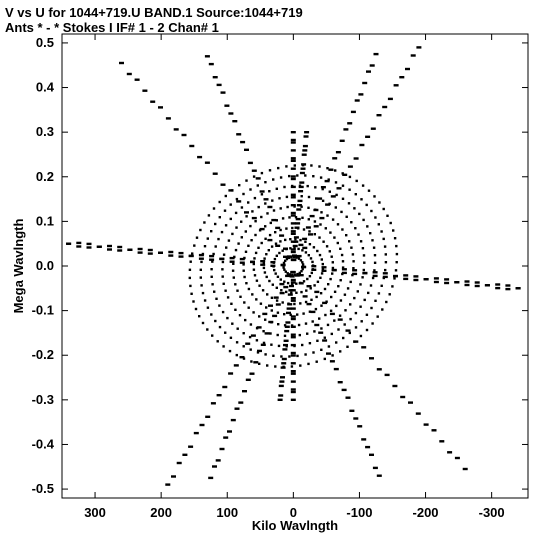 Image resolution: width=540 pixels, height=541 pixels. What do you see at coordinates (45, 131) in the screenshot?
I see `y-tick-label: 0.3` at bounding box center [45, 131].